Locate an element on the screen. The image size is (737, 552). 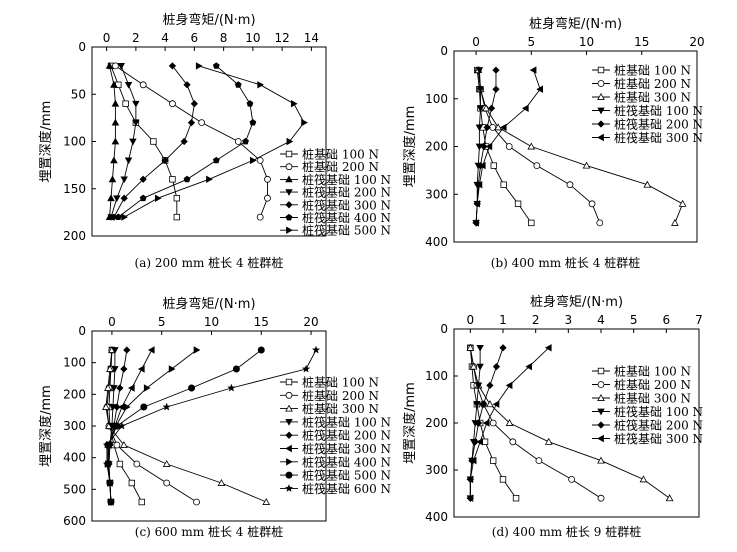
legend-label: 桩基础 100 N is located at coordinates (652, 70).